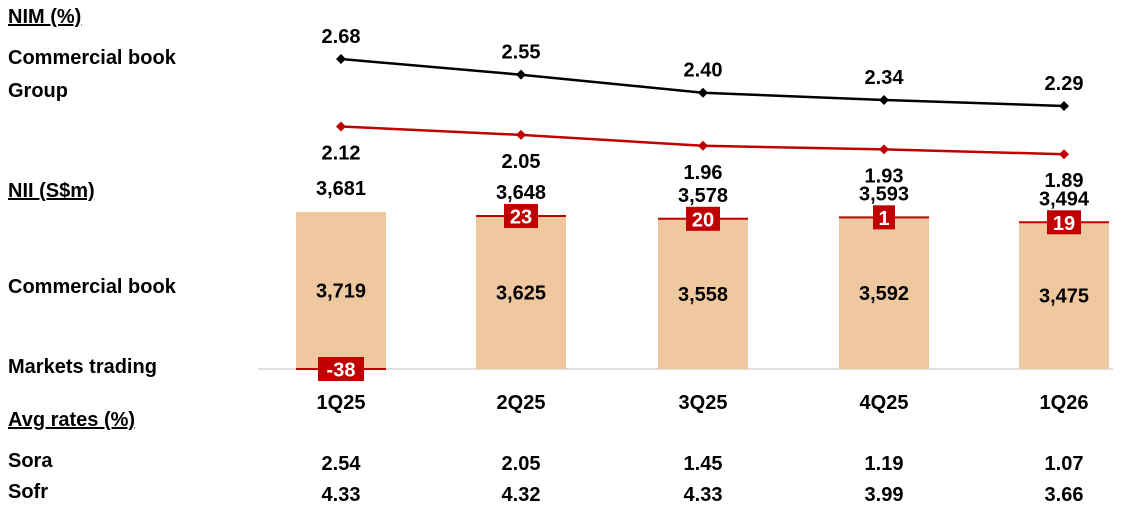  What do you see at coordinates (1064, 199) in the screenshot?
I see `nii-total-label: 3,494` at bounding box center [1064, 199].